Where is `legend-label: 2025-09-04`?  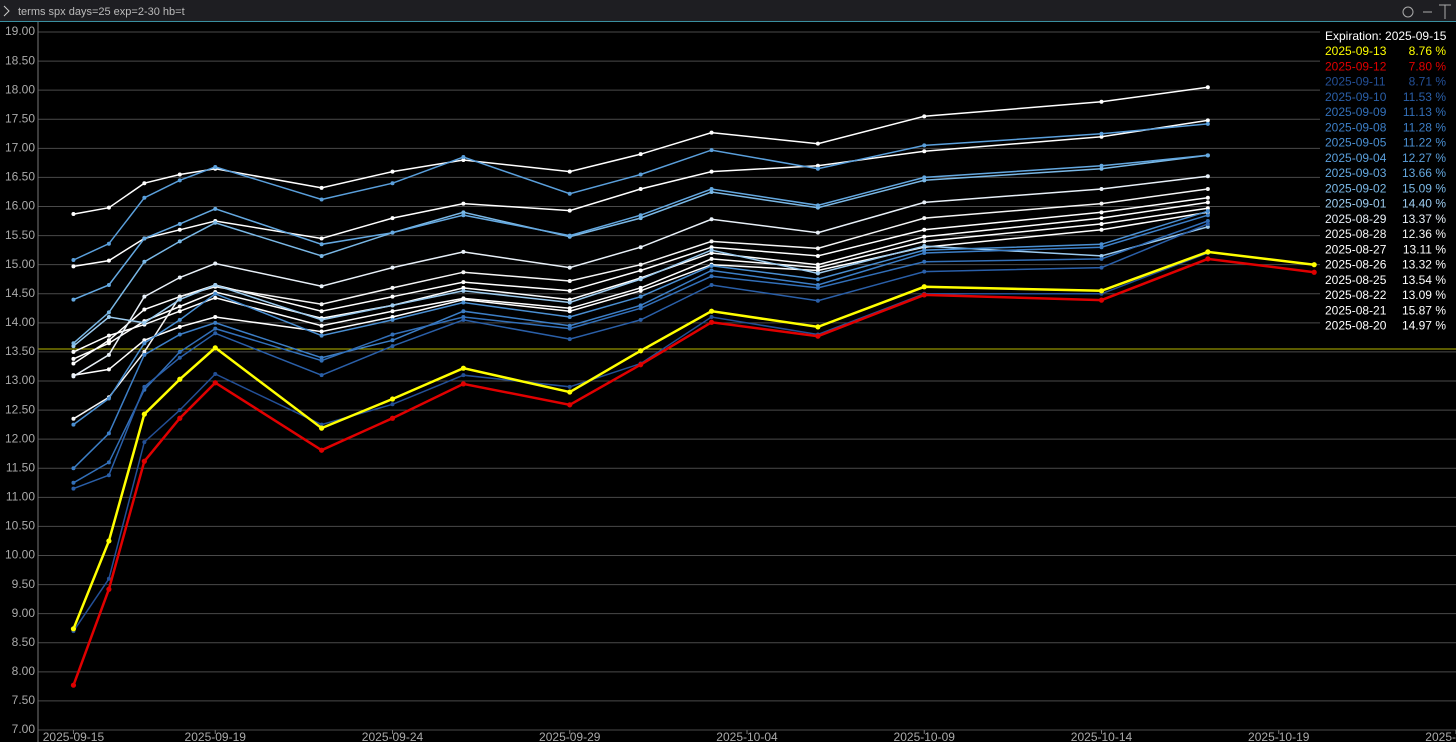
legend-label: 2025-09-04 is located at coordinates (1356, 158).